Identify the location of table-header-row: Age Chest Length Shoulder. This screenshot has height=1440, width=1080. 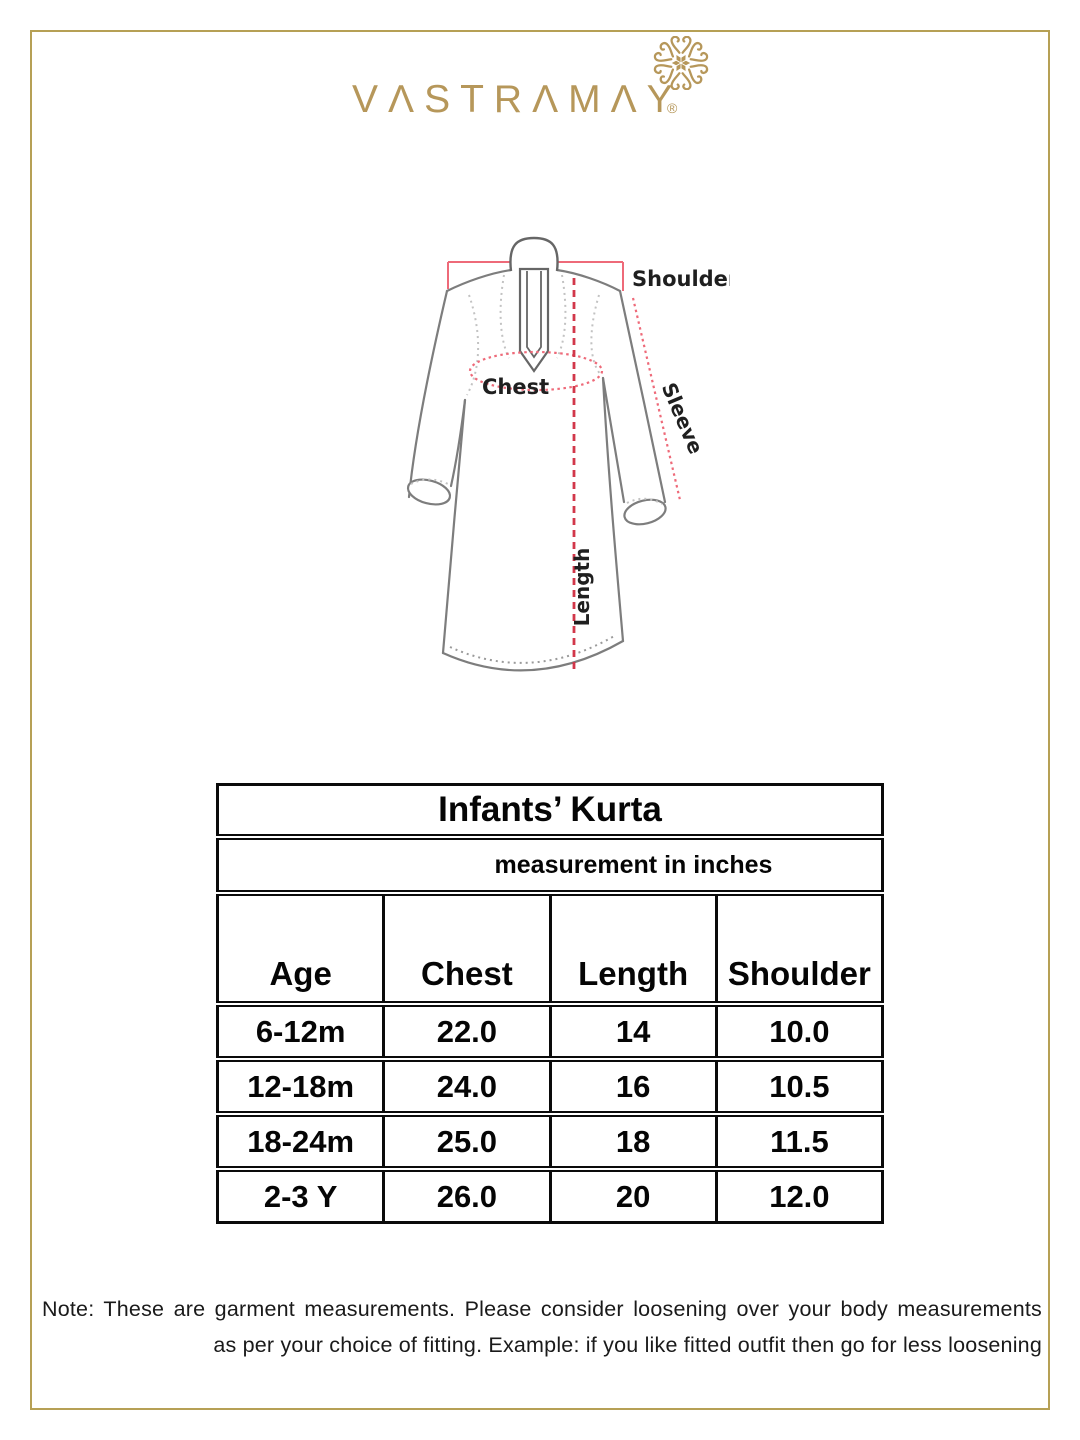
(550, 949).